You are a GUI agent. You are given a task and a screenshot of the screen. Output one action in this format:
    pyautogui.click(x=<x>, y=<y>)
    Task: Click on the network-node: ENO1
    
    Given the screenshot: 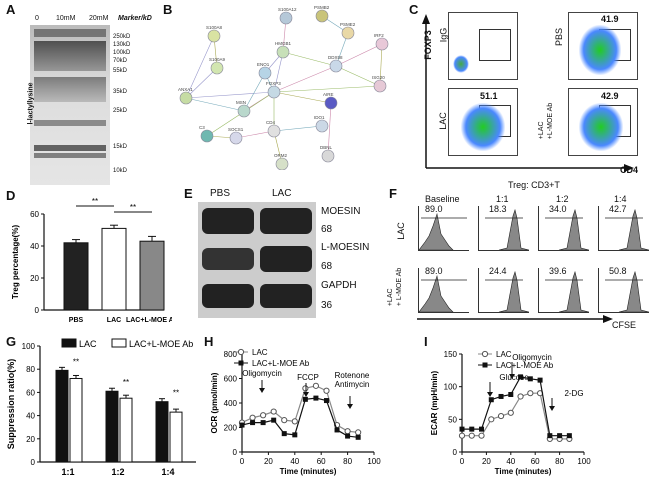 What is the action you would take?
    pyautogui.click(x=264, y=71)
    